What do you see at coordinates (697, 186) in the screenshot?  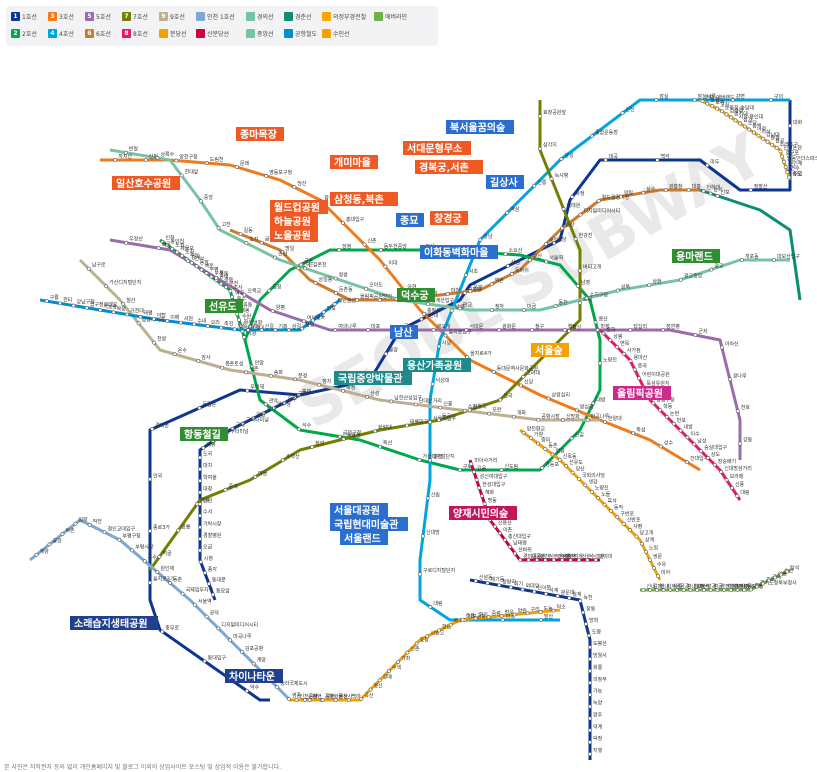 I see `station-label: 대흥` at bounding box center [697, 186].